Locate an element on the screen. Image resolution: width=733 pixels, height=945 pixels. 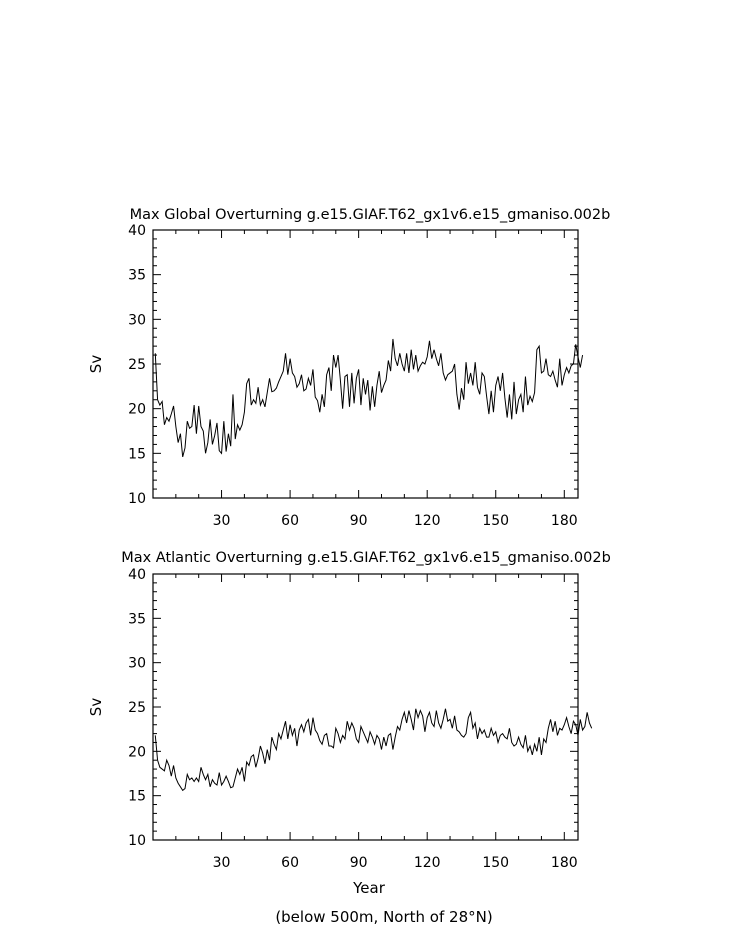
atlantic-y-tick-label: 35 is located at coordinates (137, 619).